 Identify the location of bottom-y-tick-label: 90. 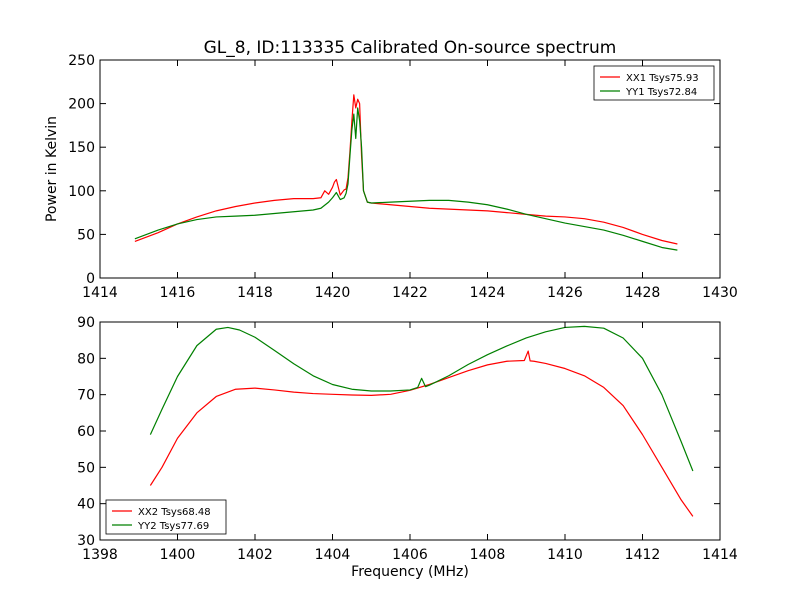
(86, 323).